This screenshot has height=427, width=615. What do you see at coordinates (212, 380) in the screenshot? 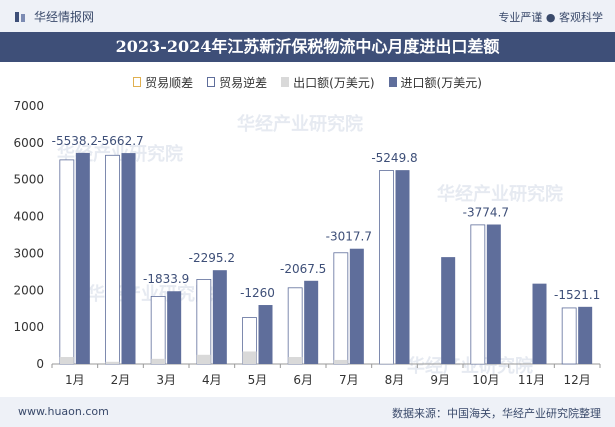
I see `x-tick-label-3: 4月` at bounding box center [212, 380].